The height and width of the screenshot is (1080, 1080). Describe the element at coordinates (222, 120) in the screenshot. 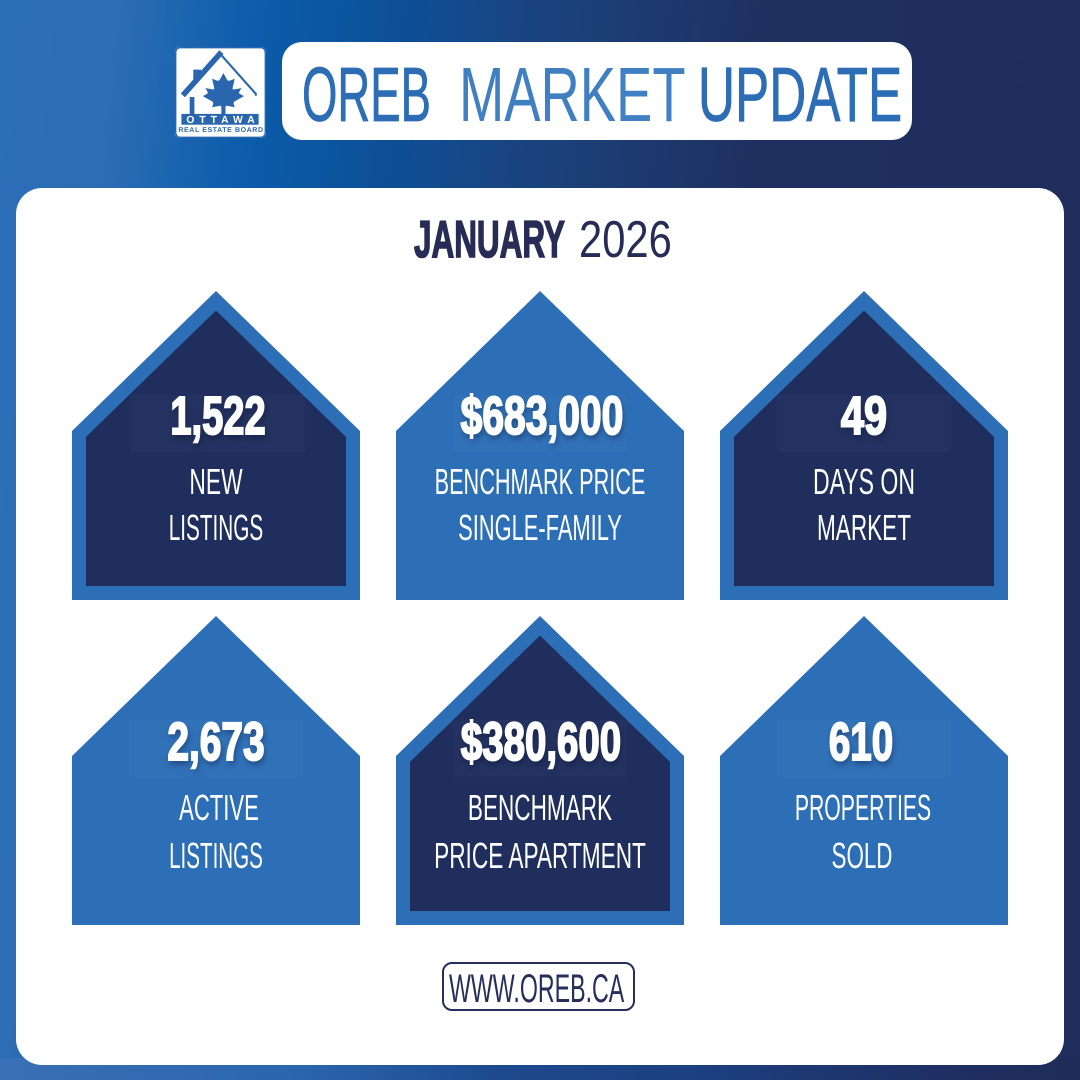

I see `svg-text: OTTAWA` at that location.